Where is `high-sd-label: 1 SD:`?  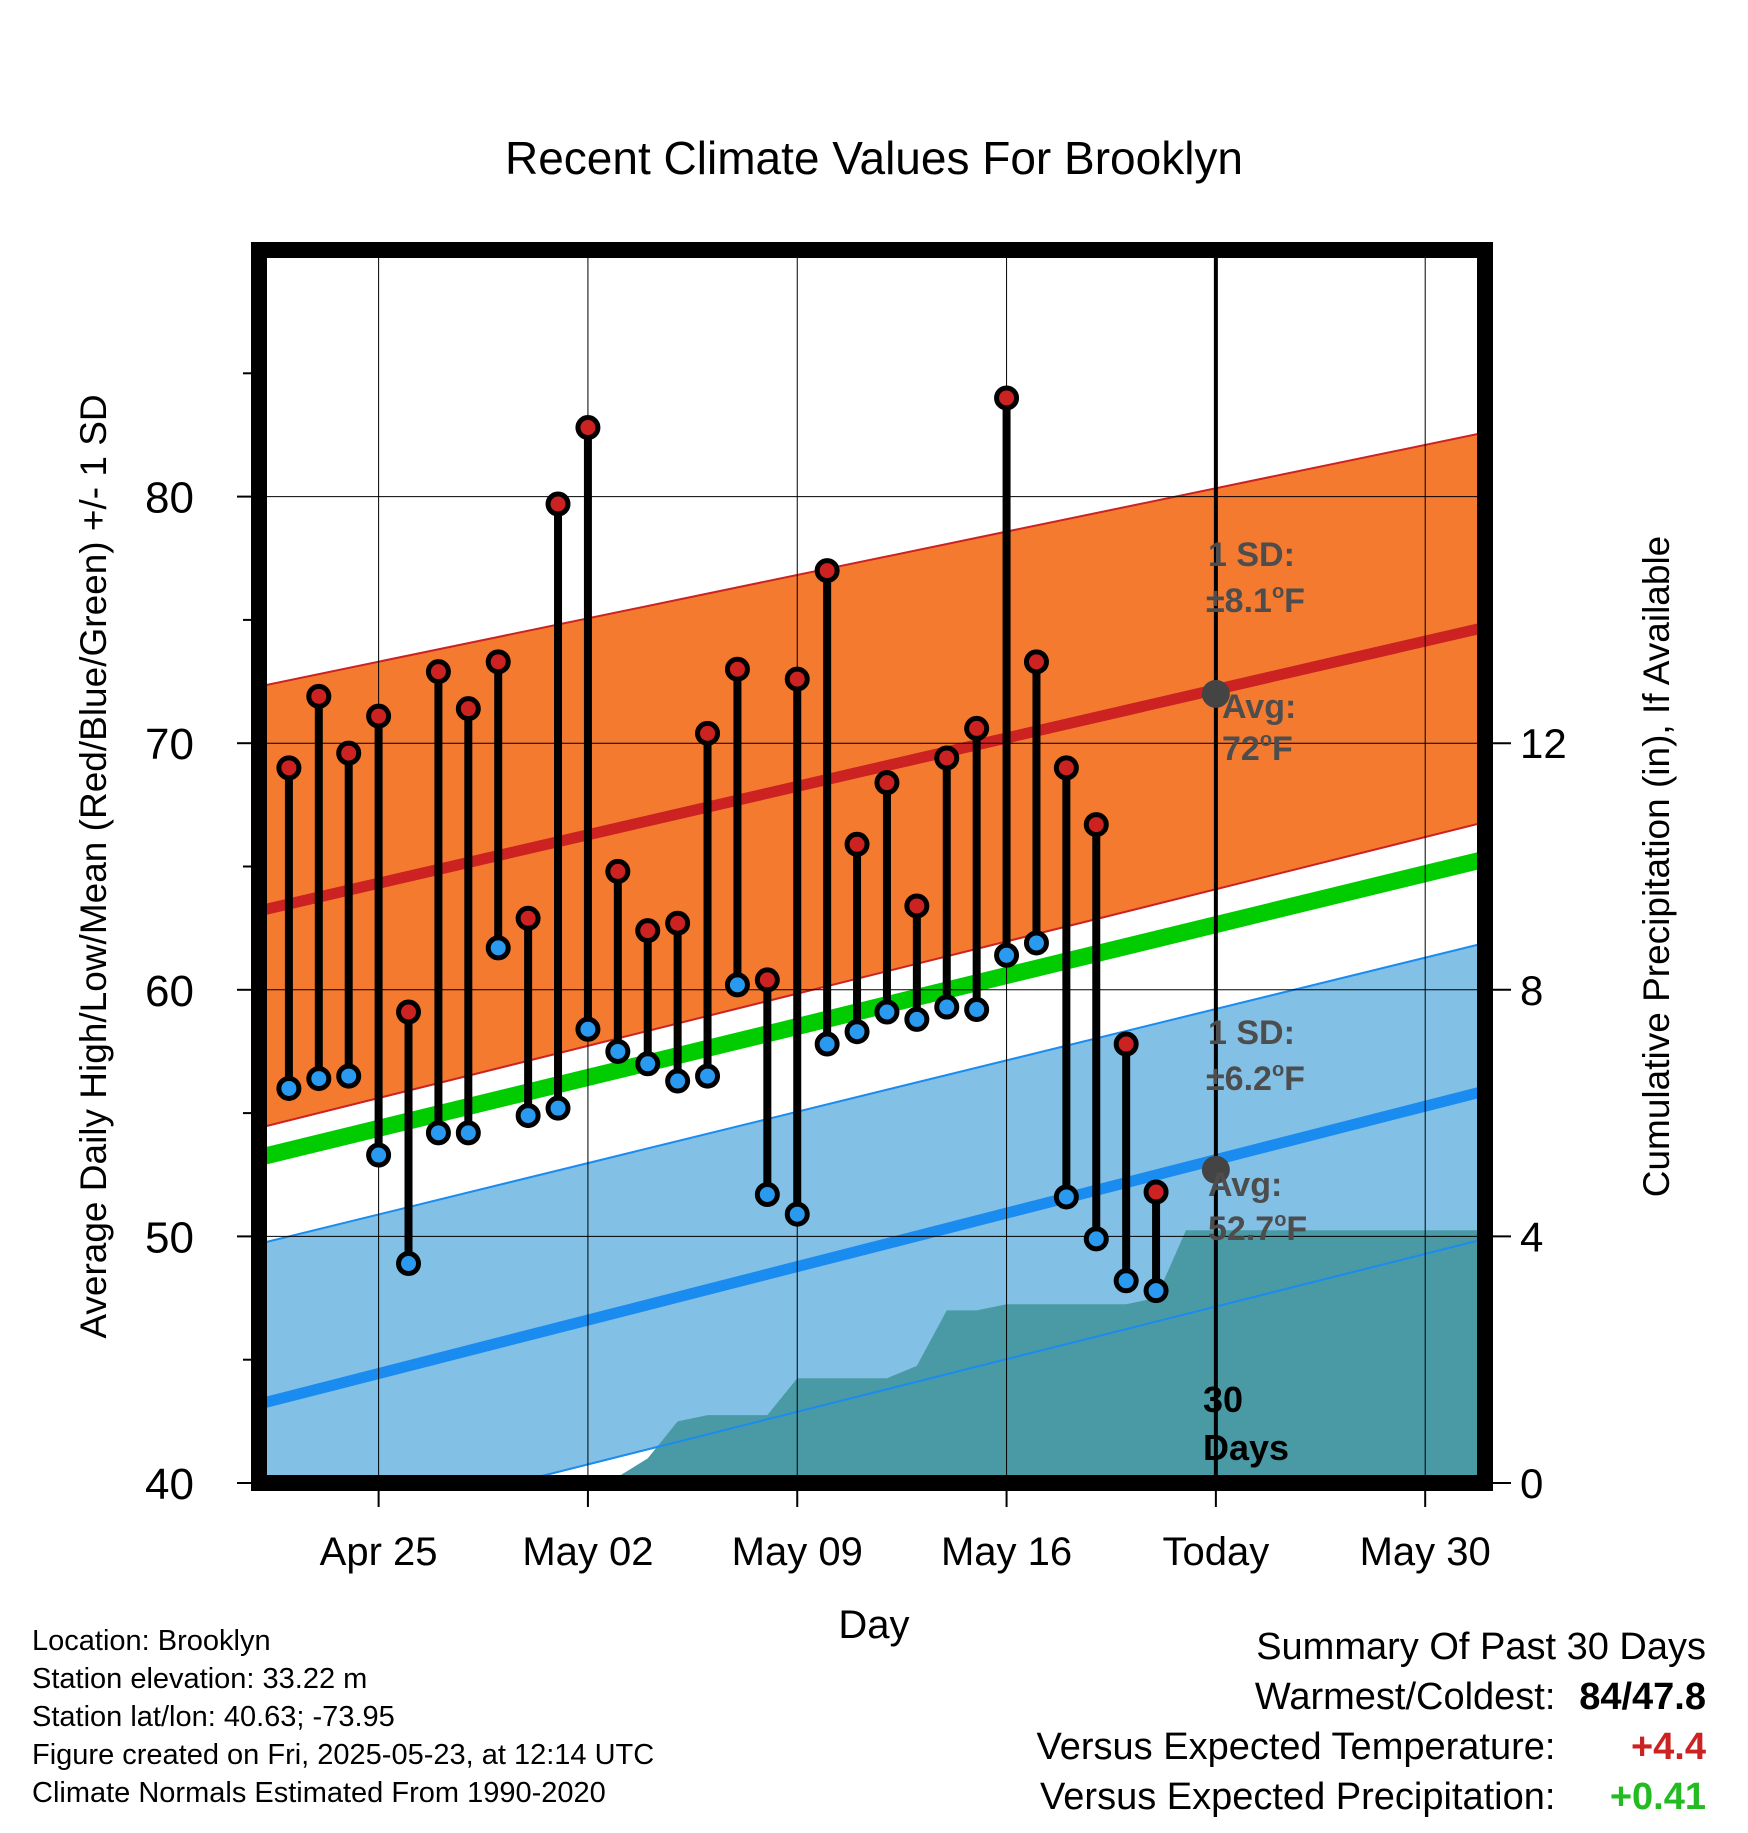 high-sd-label: 1 SD: is located at coordinates (1251, 555).